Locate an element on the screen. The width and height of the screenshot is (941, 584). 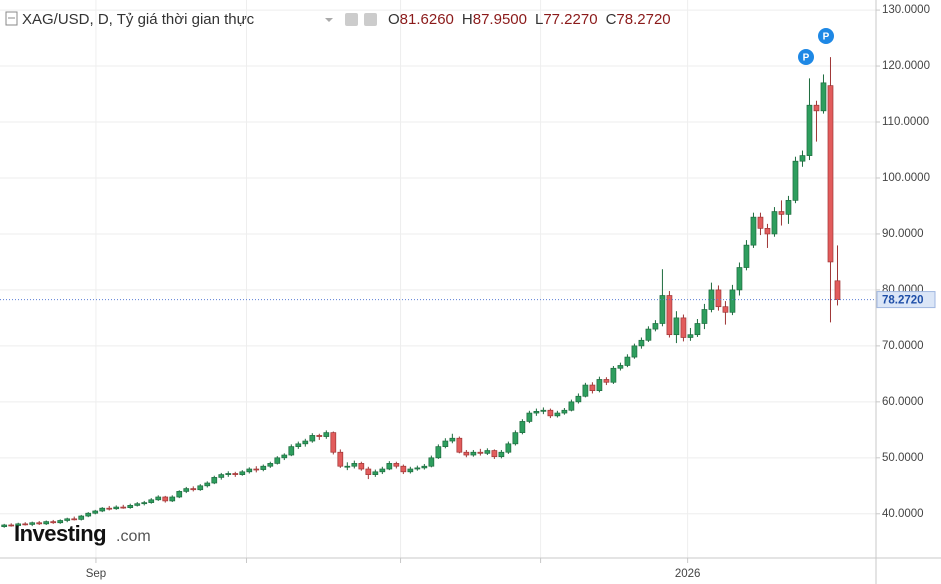
current-price-box is located at coordinates (906, 300).